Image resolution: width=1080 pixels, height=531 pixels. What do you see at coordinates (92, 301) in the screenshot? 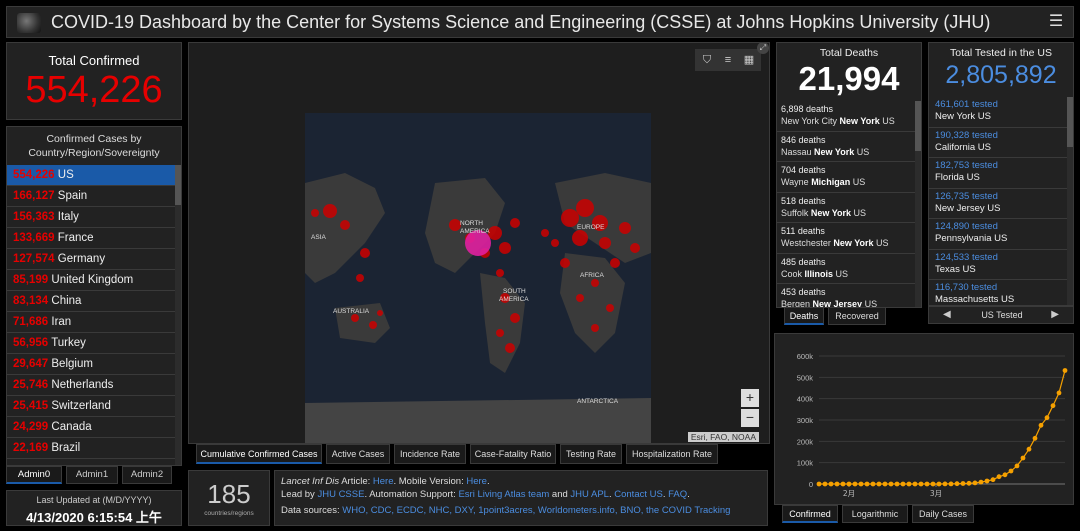
I see `country-row: 83,134 China` at bounding box center [92, 301].